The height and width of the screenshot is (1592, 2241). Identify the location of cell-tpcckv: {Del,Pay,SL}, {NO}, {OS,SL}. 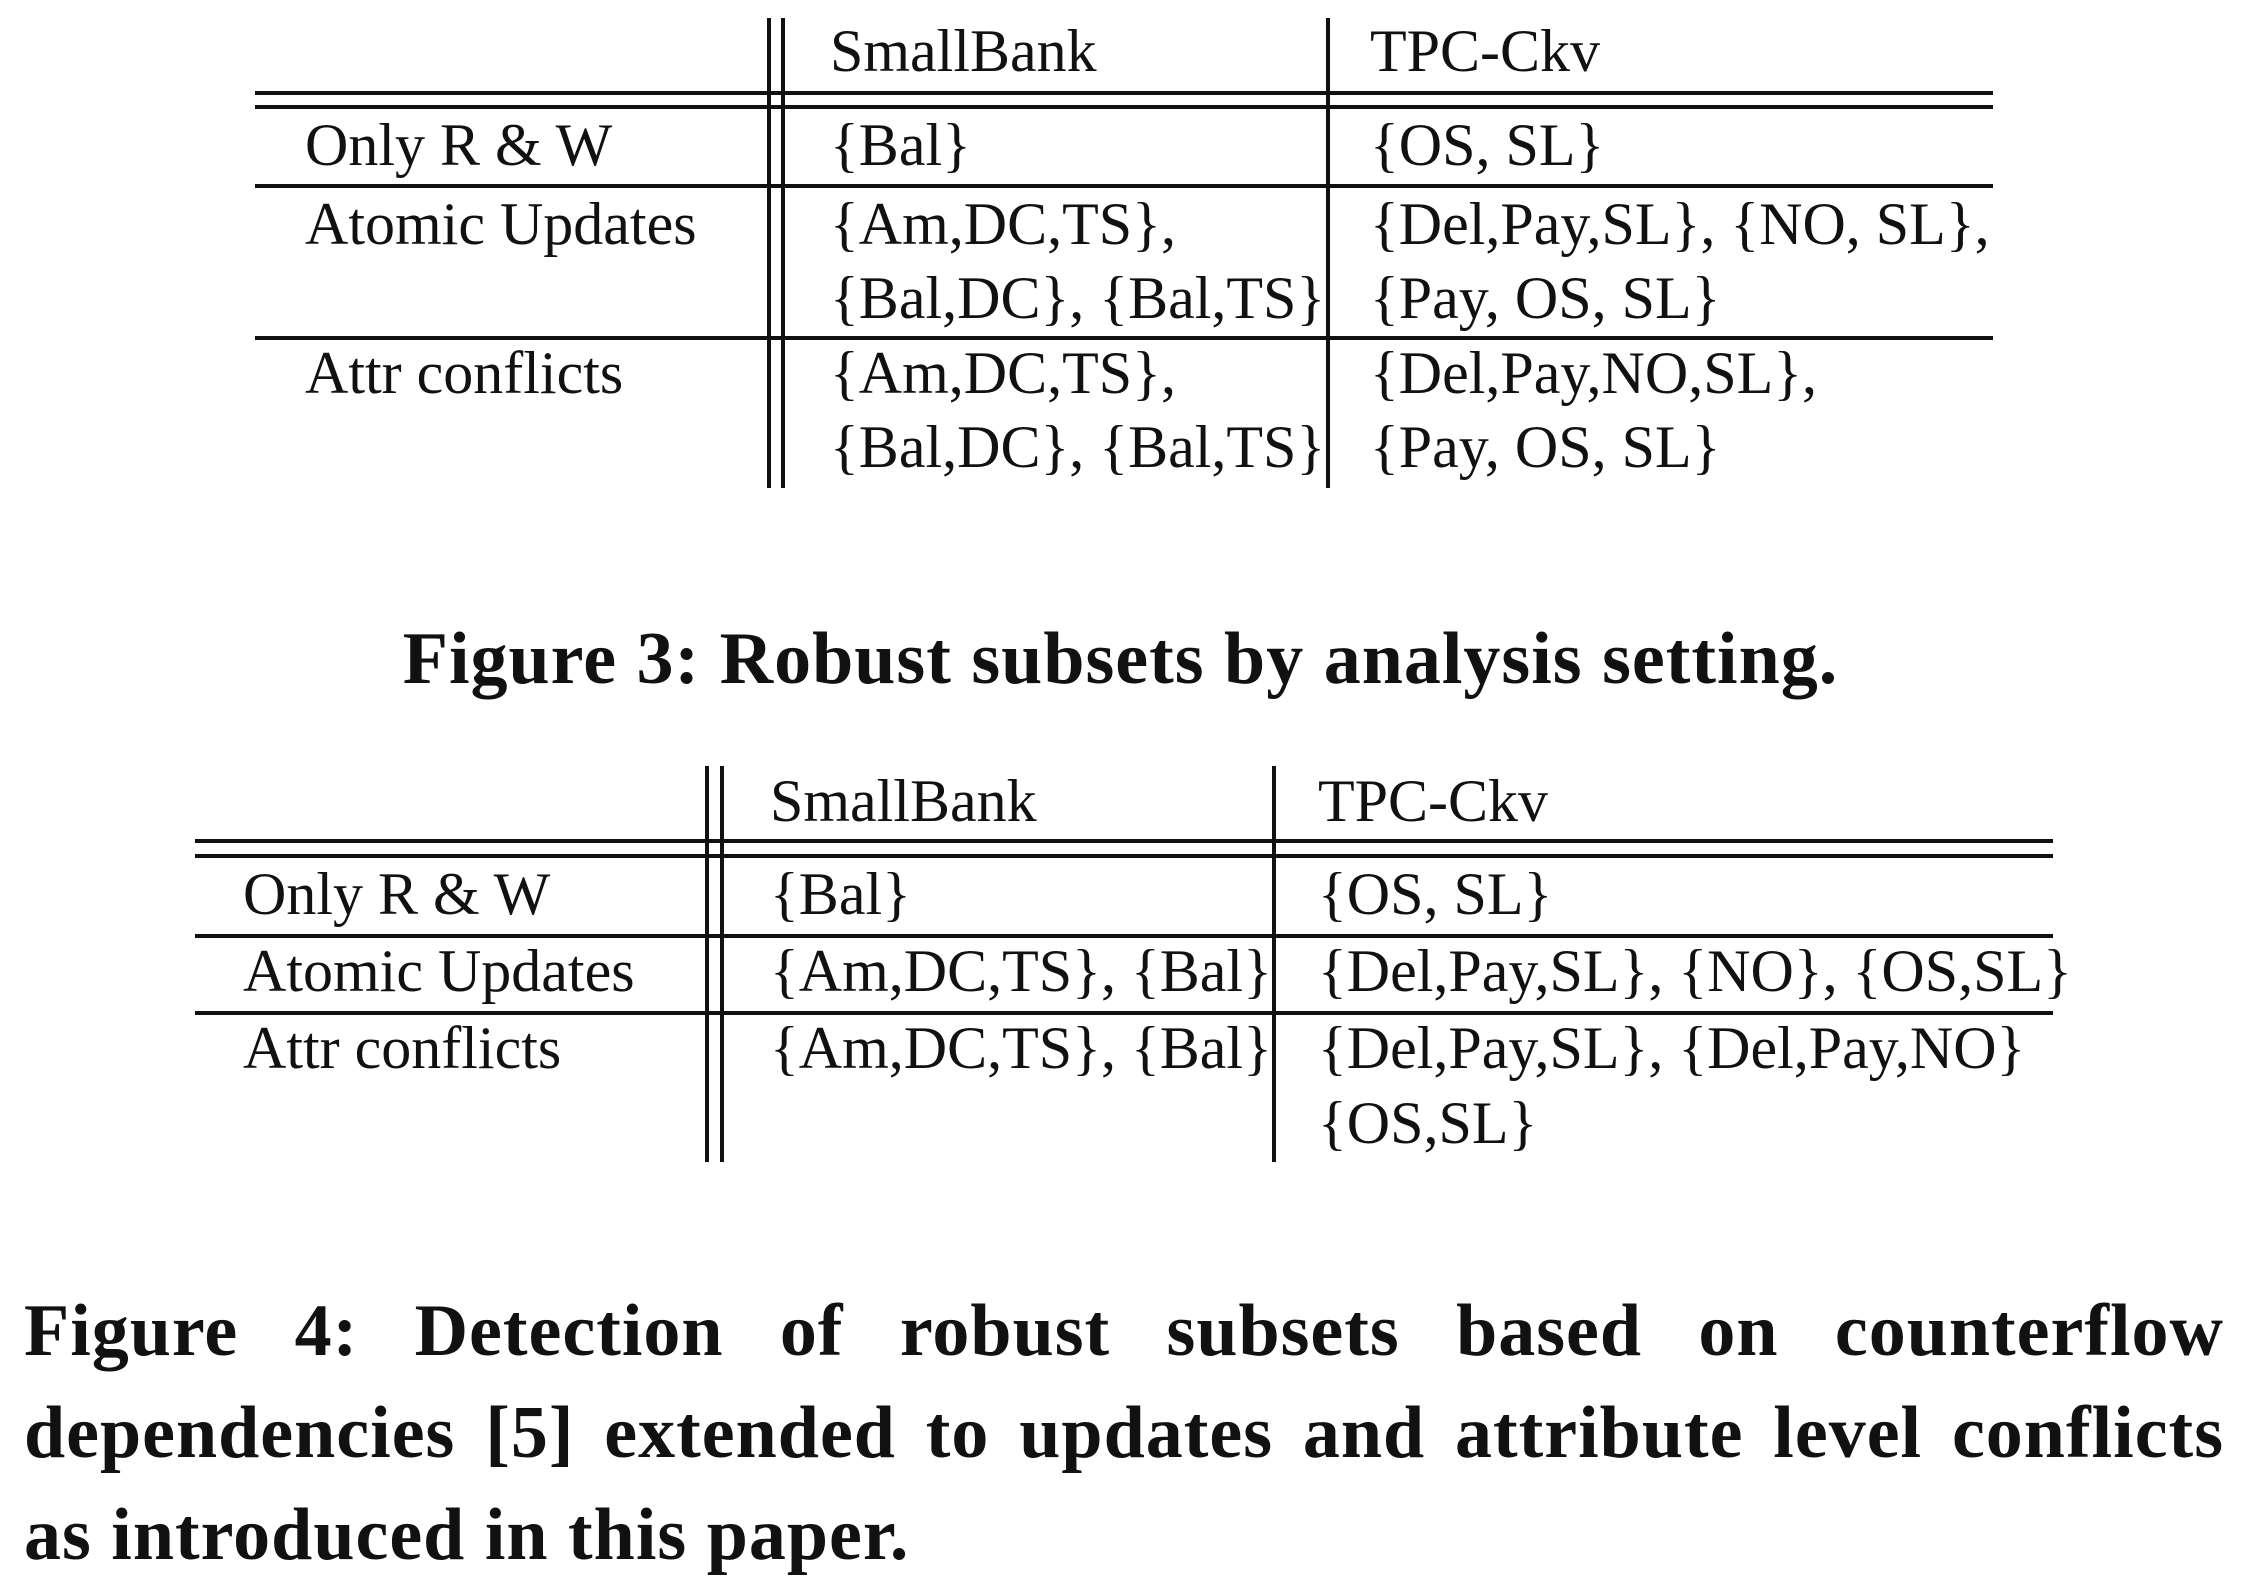
(1695, 971).